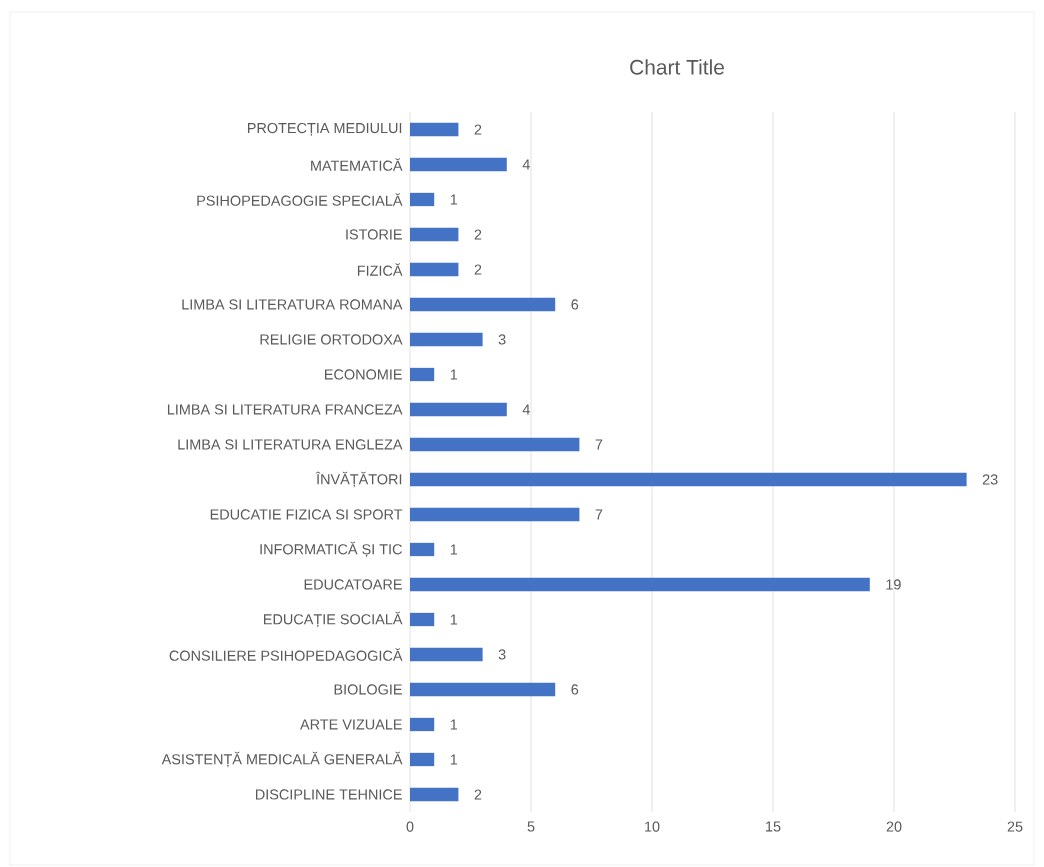 Image resolution: width=1044 pixels, height=867 pixels. What do you see at coordinates (300, 199) in the screenshot?
I see `y-tick-label: PSIHOPEDAGOGIE SPECIALĂ` at bounding box center [300, 199].